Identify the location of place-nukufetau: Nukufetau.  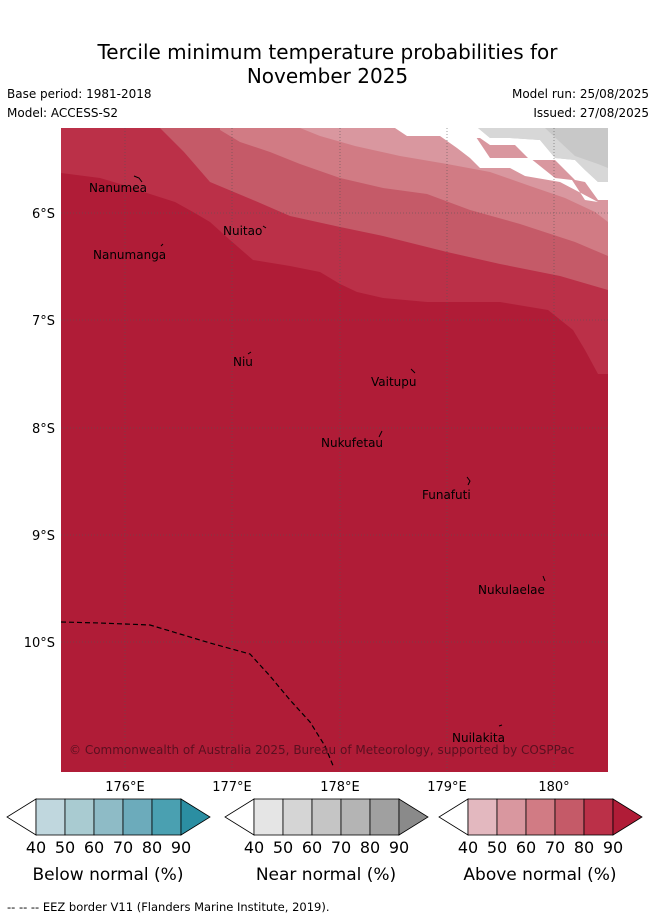
(352, 443).